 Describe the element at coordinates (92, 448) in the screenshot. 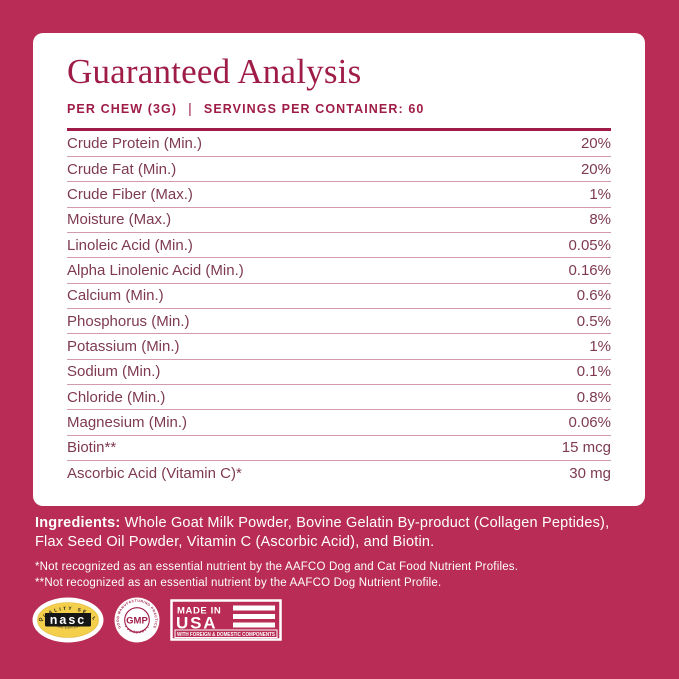

I see `row-label: Biotin**` at that location.